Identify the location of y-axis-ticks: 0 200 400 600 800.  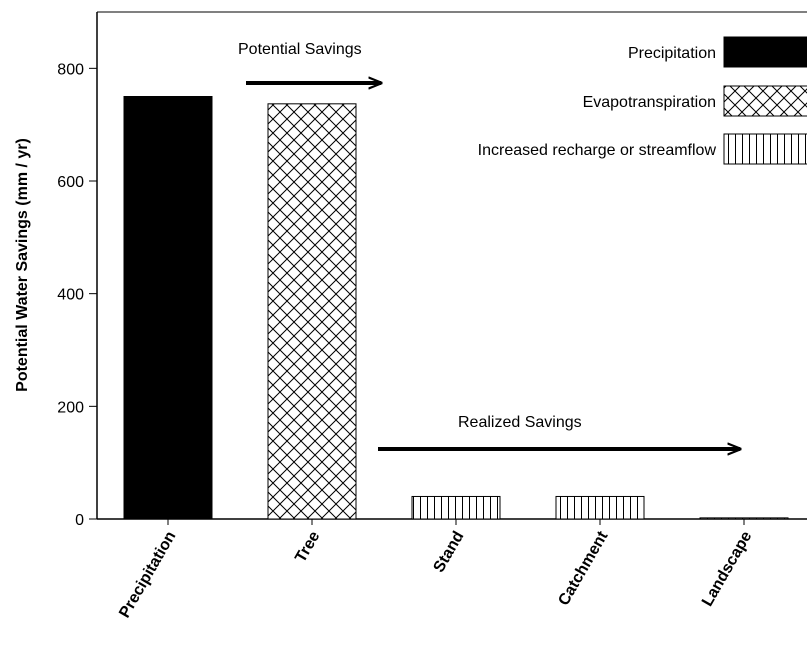
(77, 295).